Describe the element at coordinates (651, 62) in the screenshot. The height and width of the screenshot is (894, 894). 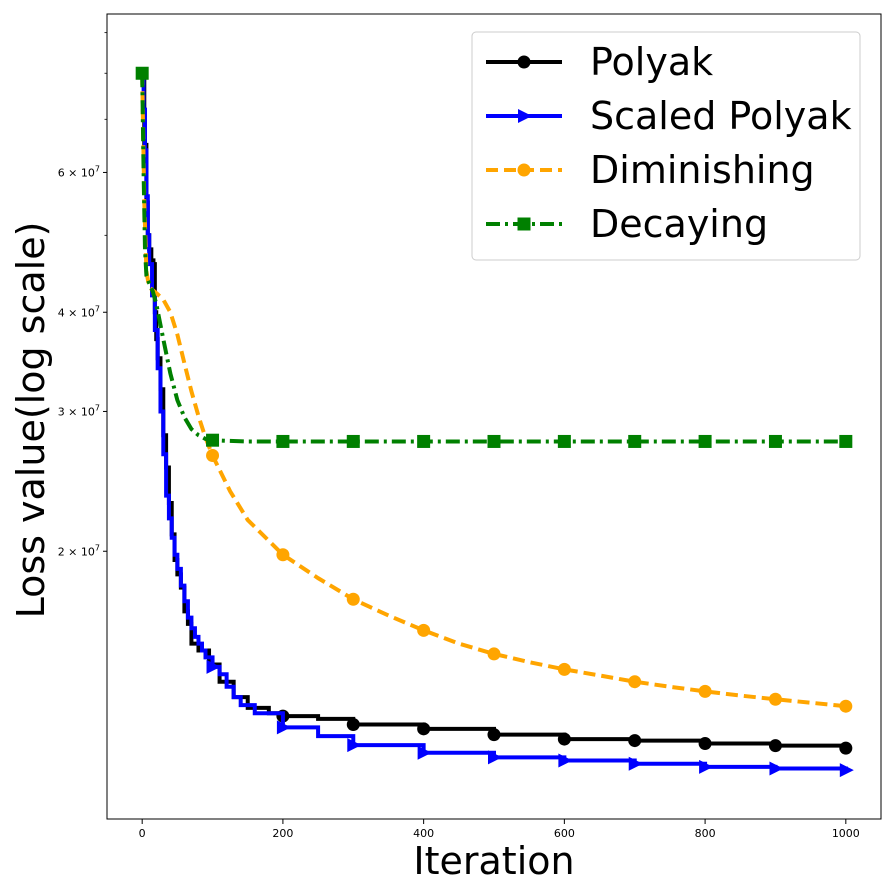
I see `legend-label-polyak: Polyak` at that location.